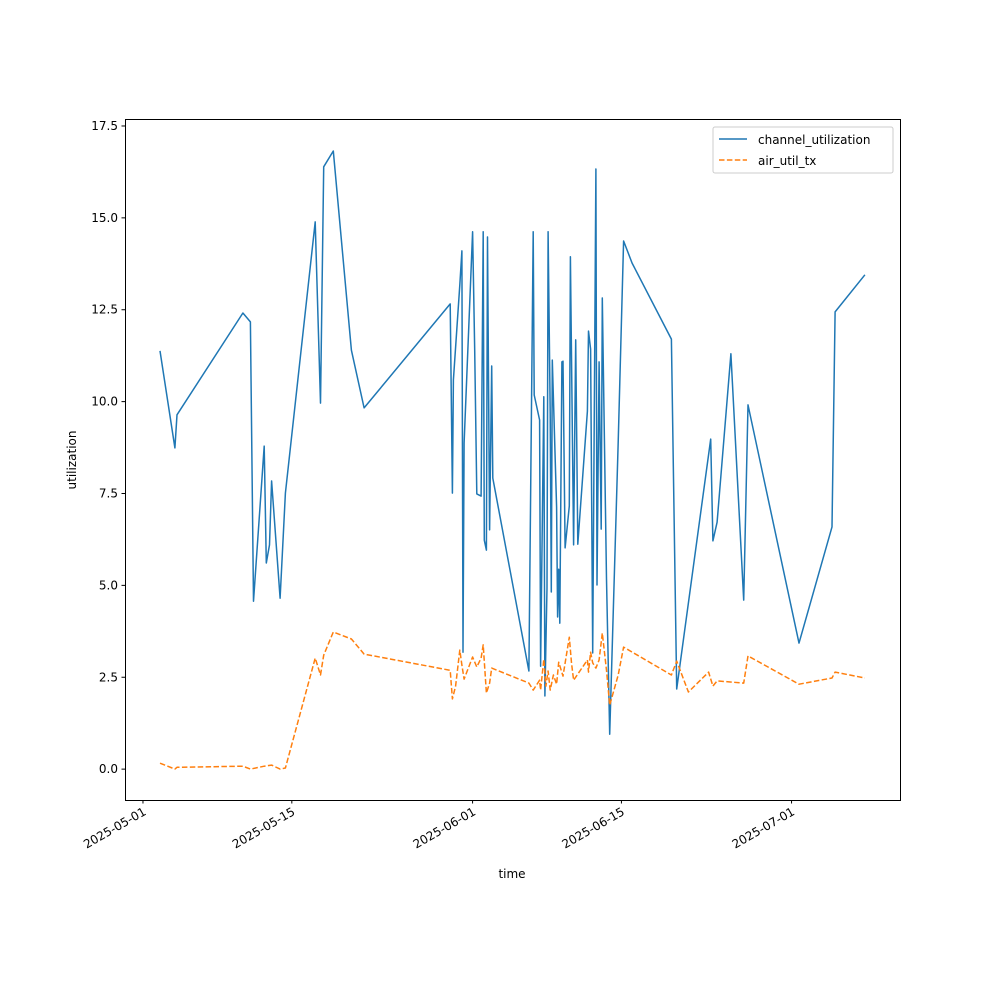 This screenshot has height=1000, width=1000. I want to click on y-tick-label: 12.5, so click(104, 310).